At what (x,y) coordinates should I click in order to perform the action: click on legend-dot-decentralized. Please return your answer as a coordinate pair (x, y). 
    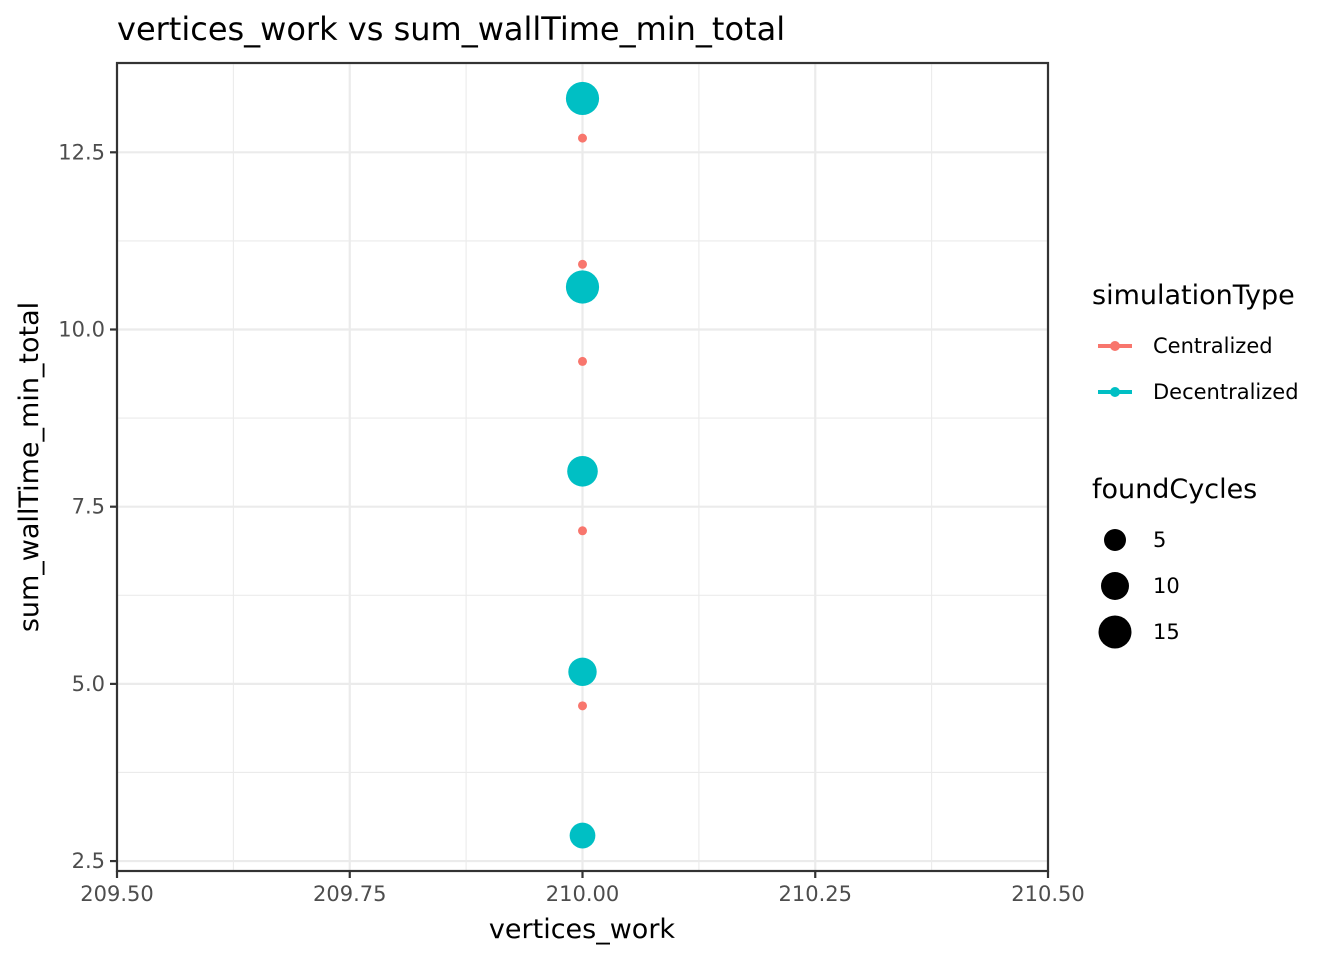
    Looking at the image, I should click on (1115, 392).